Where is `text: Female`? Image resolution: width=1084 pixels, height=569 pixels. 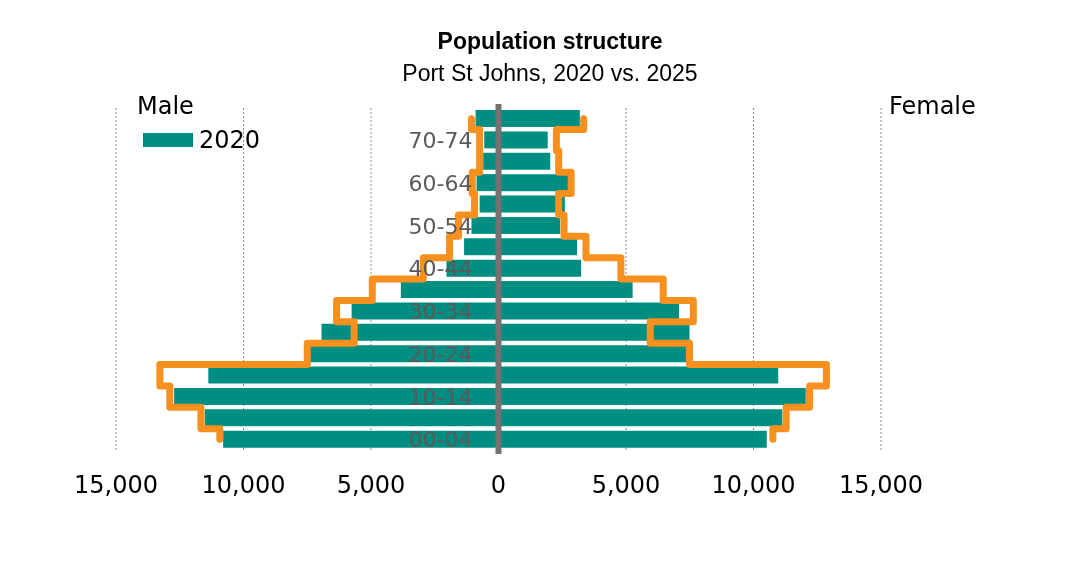 text: Female is located at coordinates (932, 106).